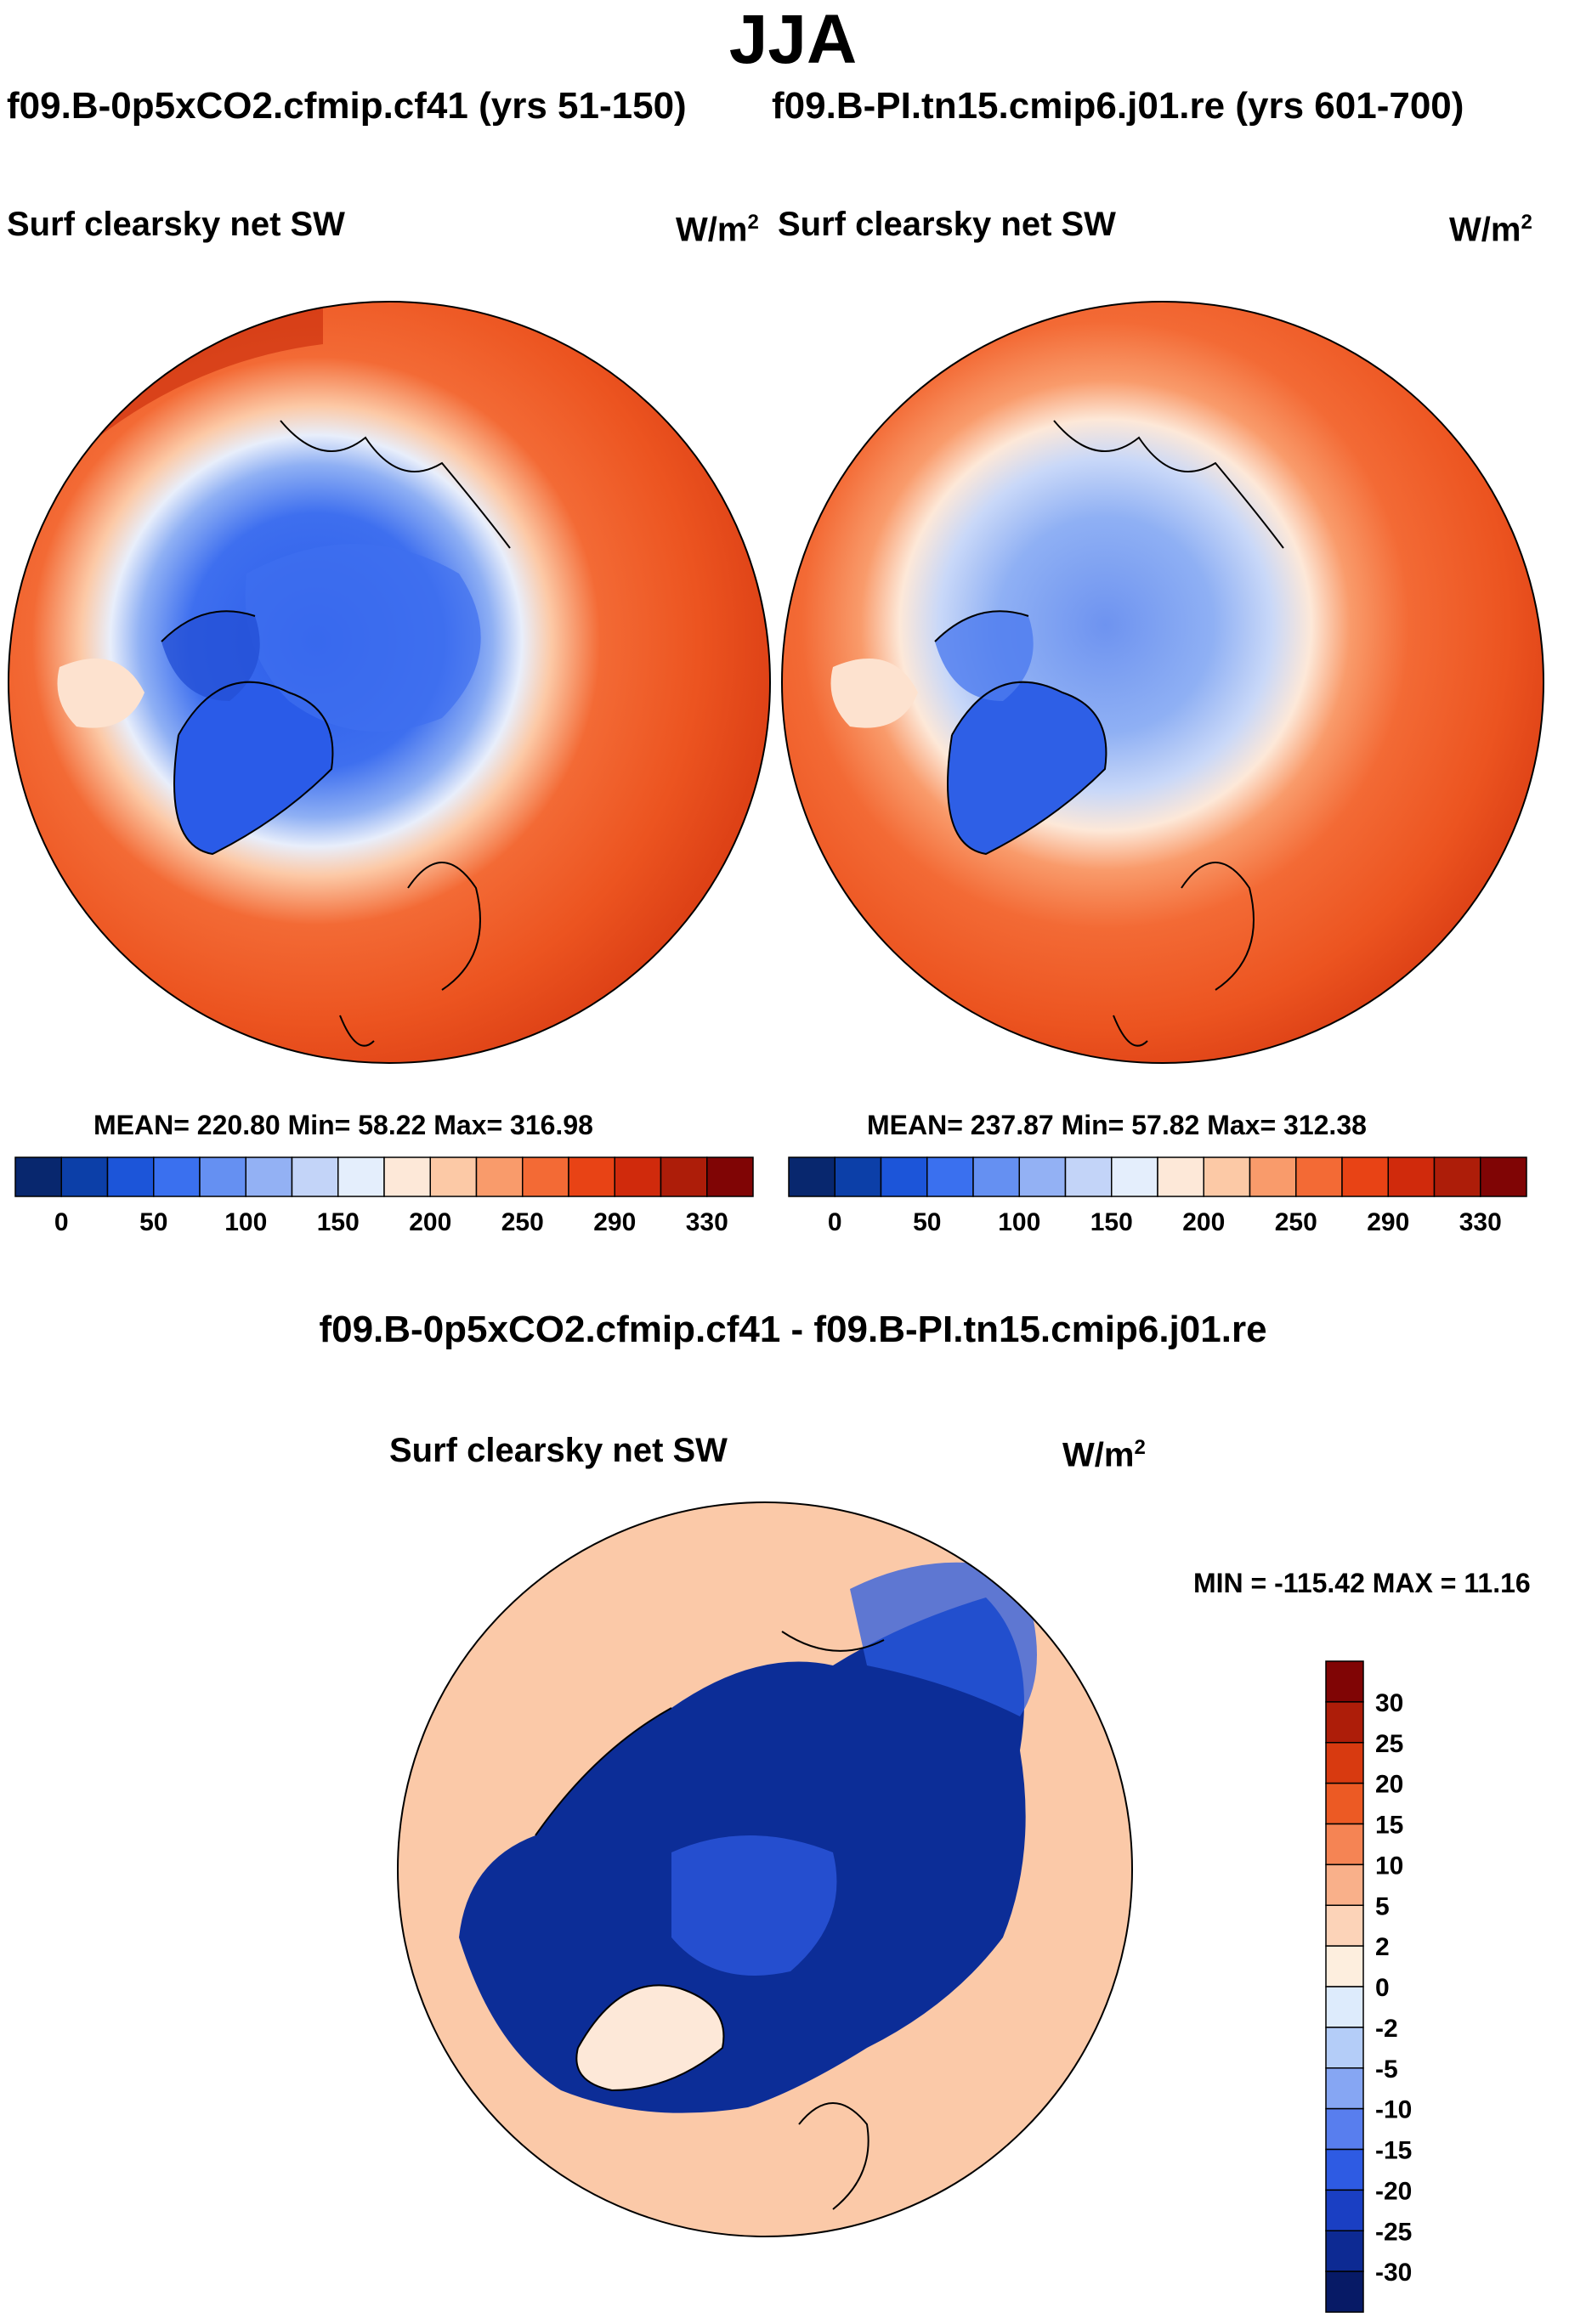  I want to click on difference-colorbar-tick-label: -20, so click(1394, 2191).